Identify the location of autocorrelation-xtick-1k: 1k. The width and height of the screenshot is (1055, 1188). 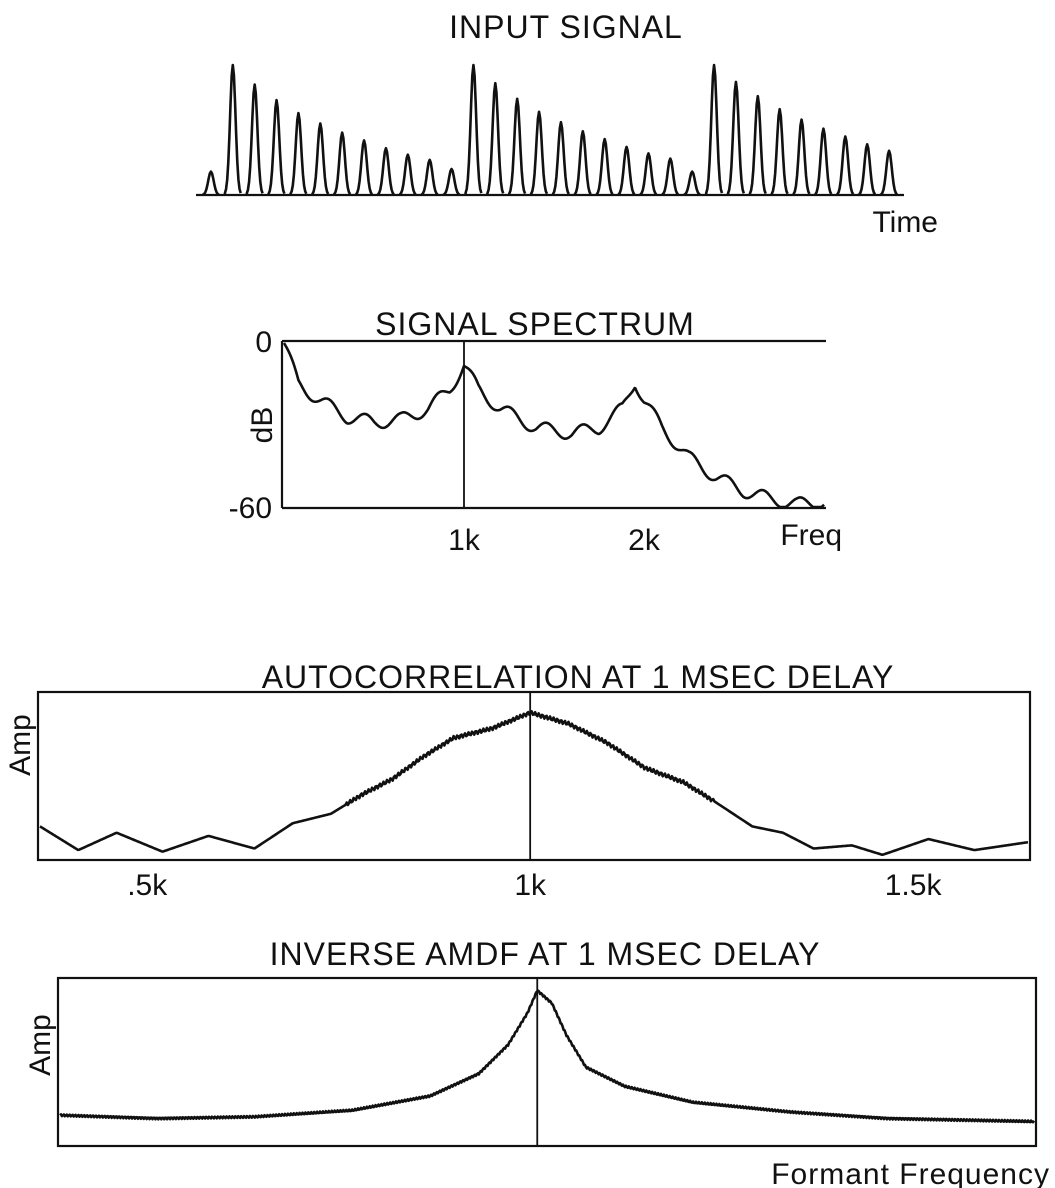
(530, 885).